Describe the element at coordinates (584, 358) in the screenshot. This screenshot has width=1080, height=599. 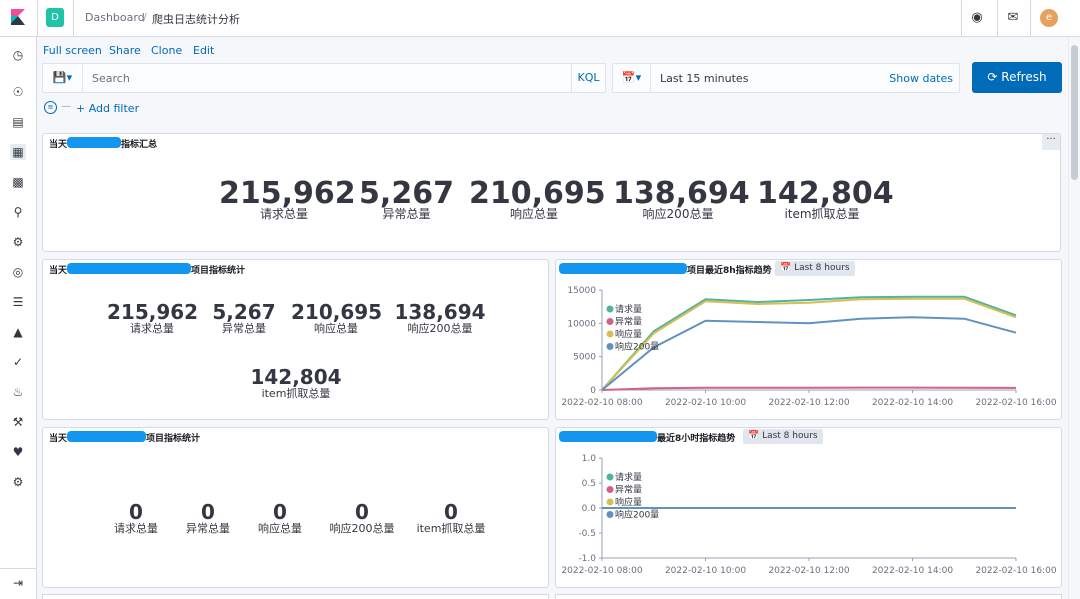
I see `y-tick-label: 5000` at that location.